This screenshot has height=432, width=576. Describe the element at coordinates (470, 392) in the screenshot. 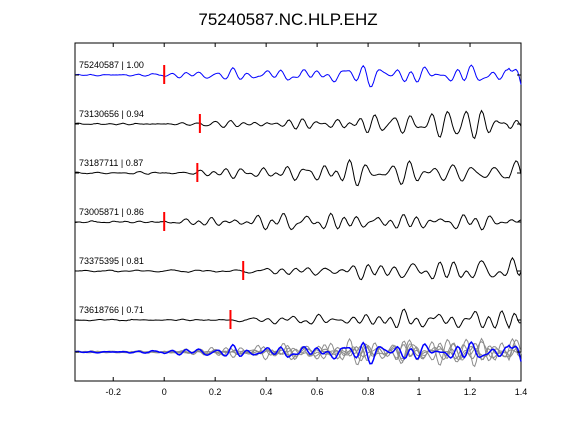

I see `x-tick-label: 1.2` at that location.